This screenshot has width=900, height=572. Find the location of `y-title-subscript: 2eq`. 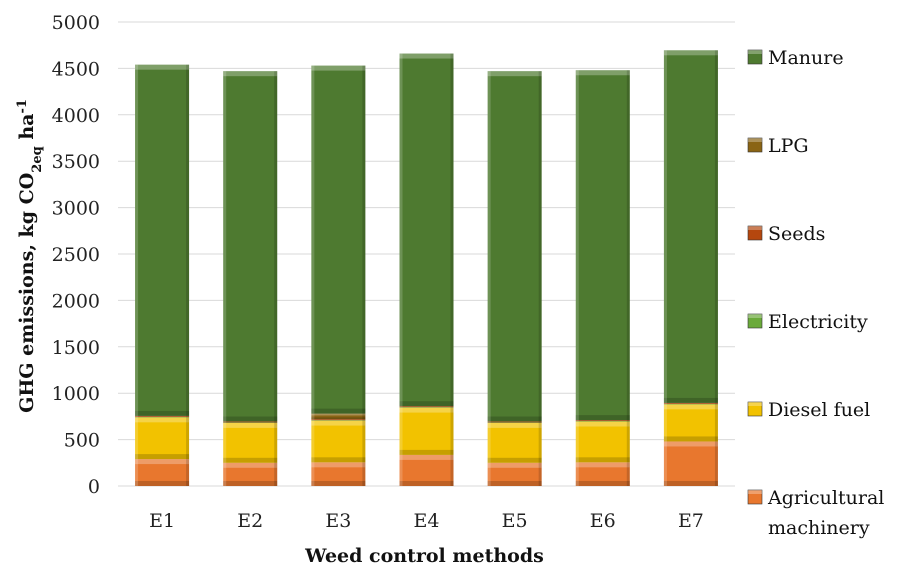

y-title-subscript: 2eq is located at coordinates (37, 159).